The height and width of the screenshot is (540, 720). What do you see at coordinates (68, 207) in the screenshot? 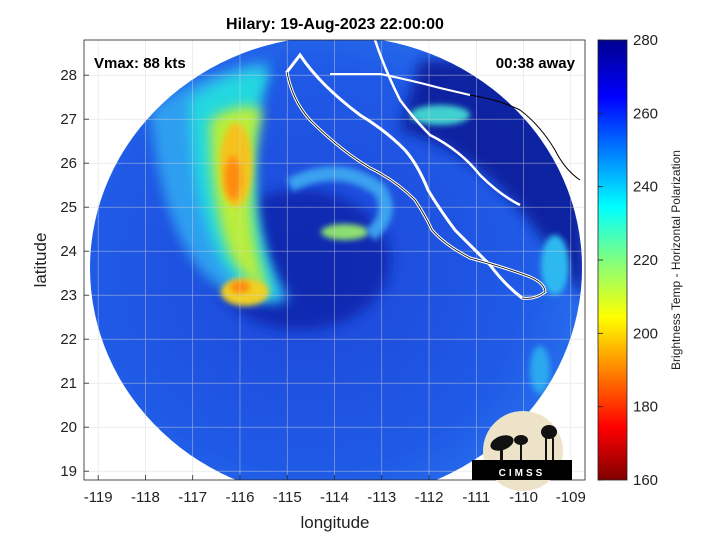
I see `y-tick-label: 25` at bounding box center [68, 207].